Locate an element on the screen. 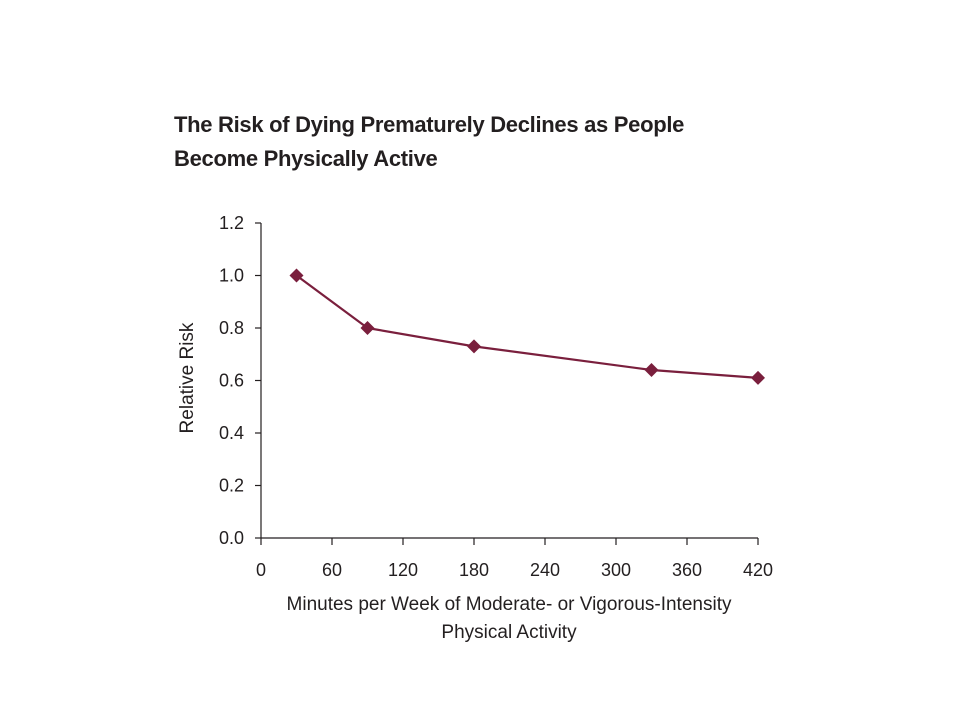 The image size is (960, 720). x-axis-title-line-2: Physical Activity is located at coordinates (509, 632).